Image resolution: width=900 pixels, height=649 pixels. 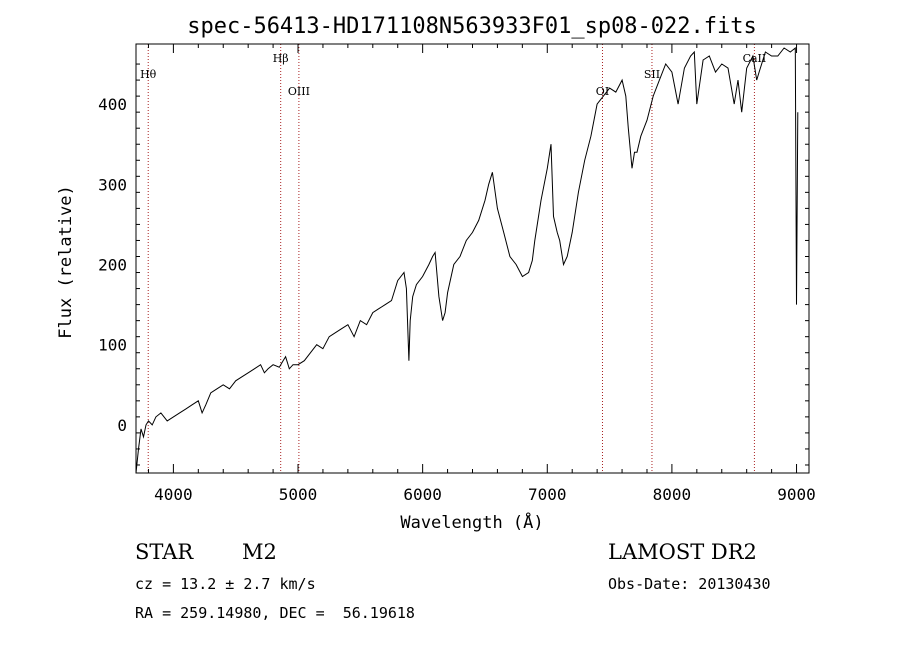 What do you see at coordinates (547, 494) in the screenshot?
I see `x-tick-label: 7000` at bounding box center [547, 494].